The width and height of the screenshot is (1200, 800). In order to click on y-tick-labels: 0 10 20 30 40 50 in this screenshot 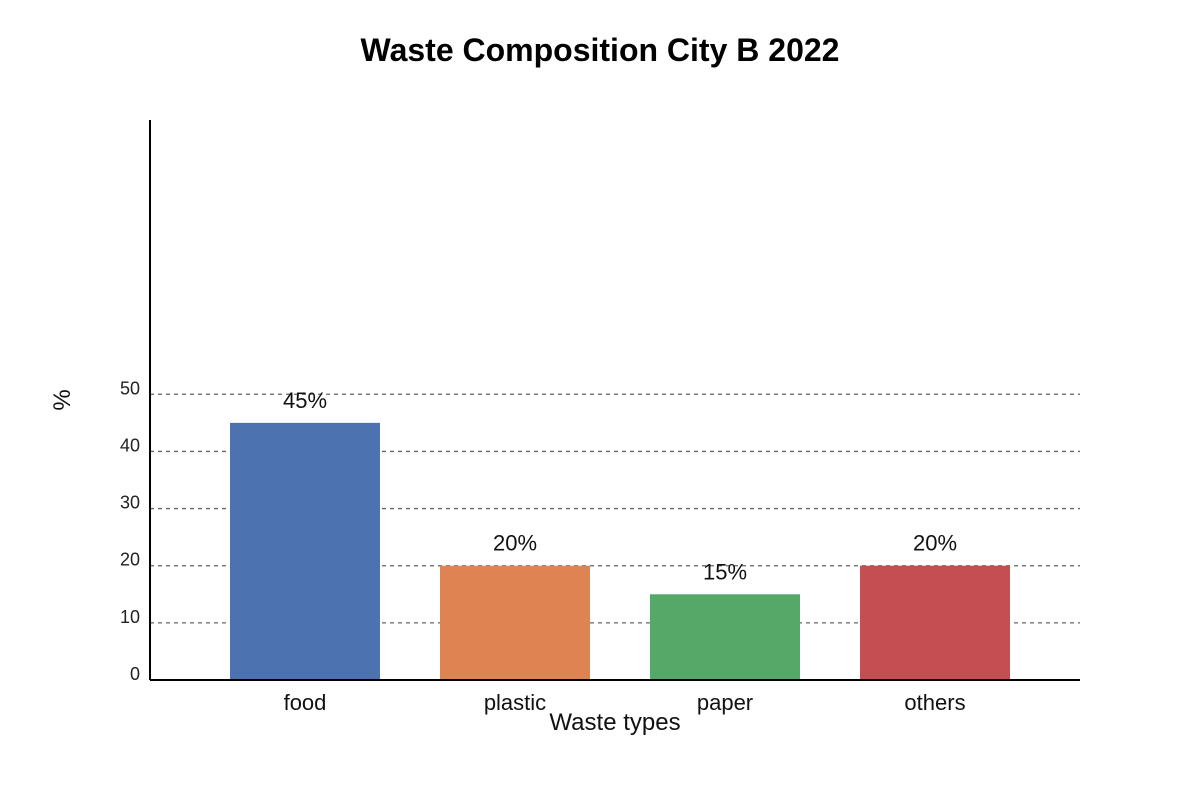, I will do `click(130, 531)`.